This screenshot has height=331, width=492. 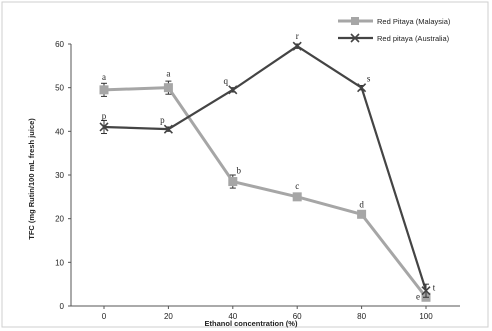 What do you see at coordinates (59, 219) in the screenshot?
I see `y-tick-label: 20` at bounding box center [59, 219].